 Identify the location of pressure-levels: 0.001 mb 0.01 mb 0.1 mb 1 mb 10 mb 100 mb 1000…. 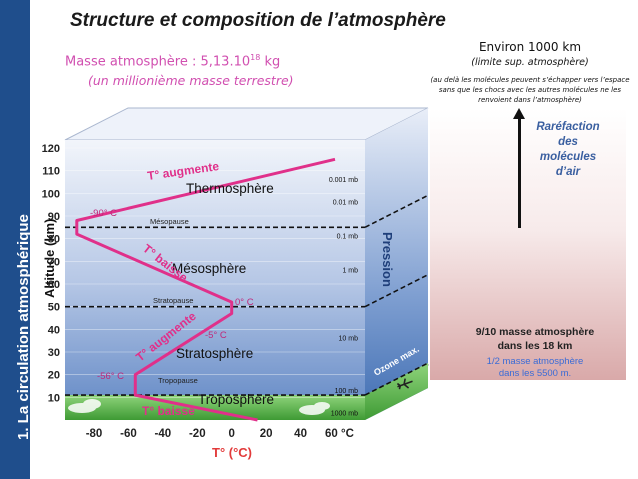
(343, 297).